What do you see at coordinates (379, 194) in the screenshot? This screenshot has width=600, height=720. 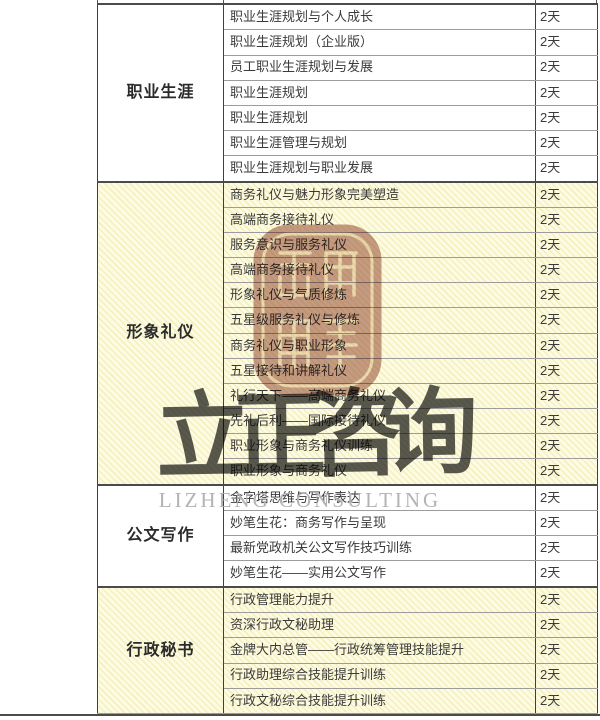 I see `course-name-cell: 商务礼仪与魅力形象完美塑造` at bounding box center [379, 194].